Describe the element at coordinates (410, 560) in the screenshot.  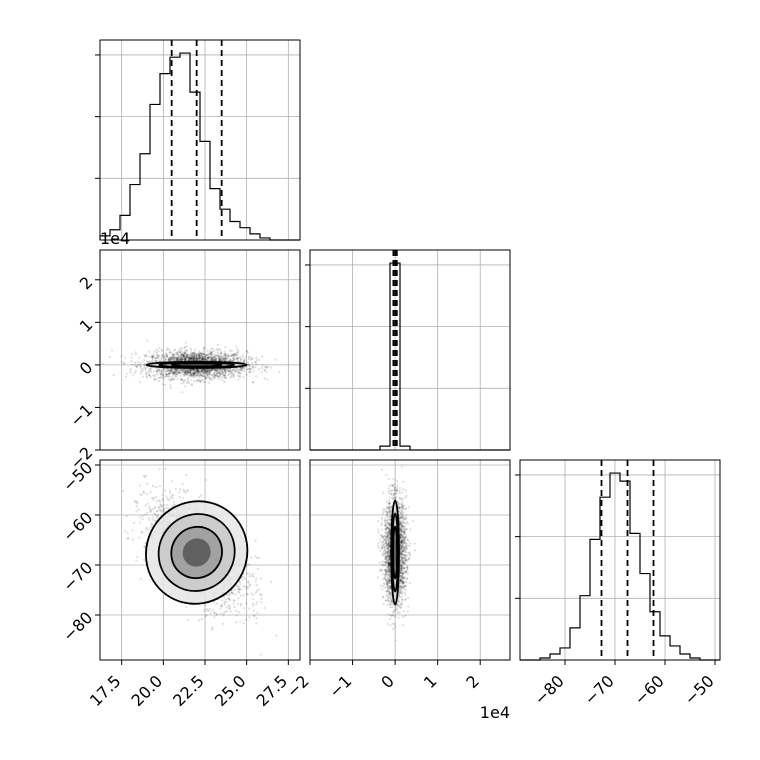
I see `scatter-grid` at that location.